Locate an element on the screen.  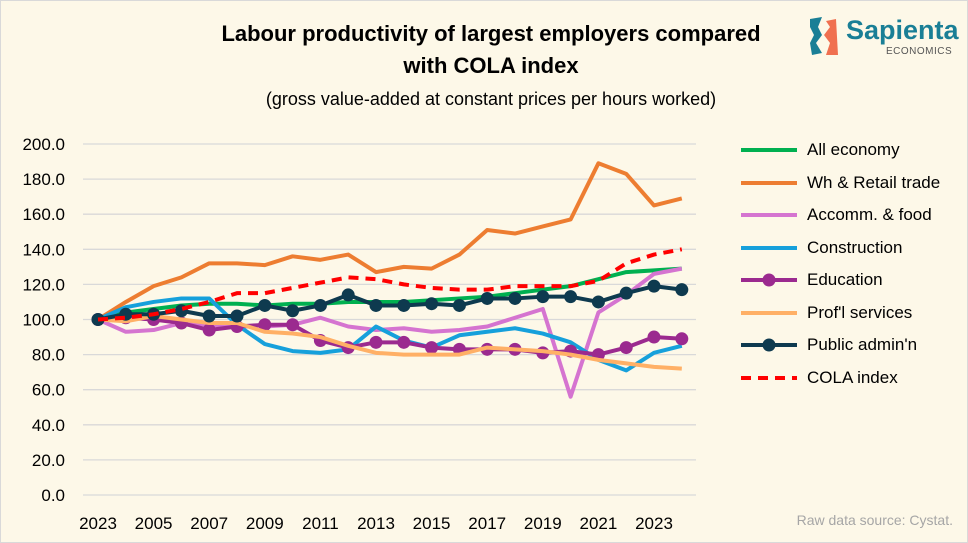
legend-item: All economy is located at coordinates (839, 150).